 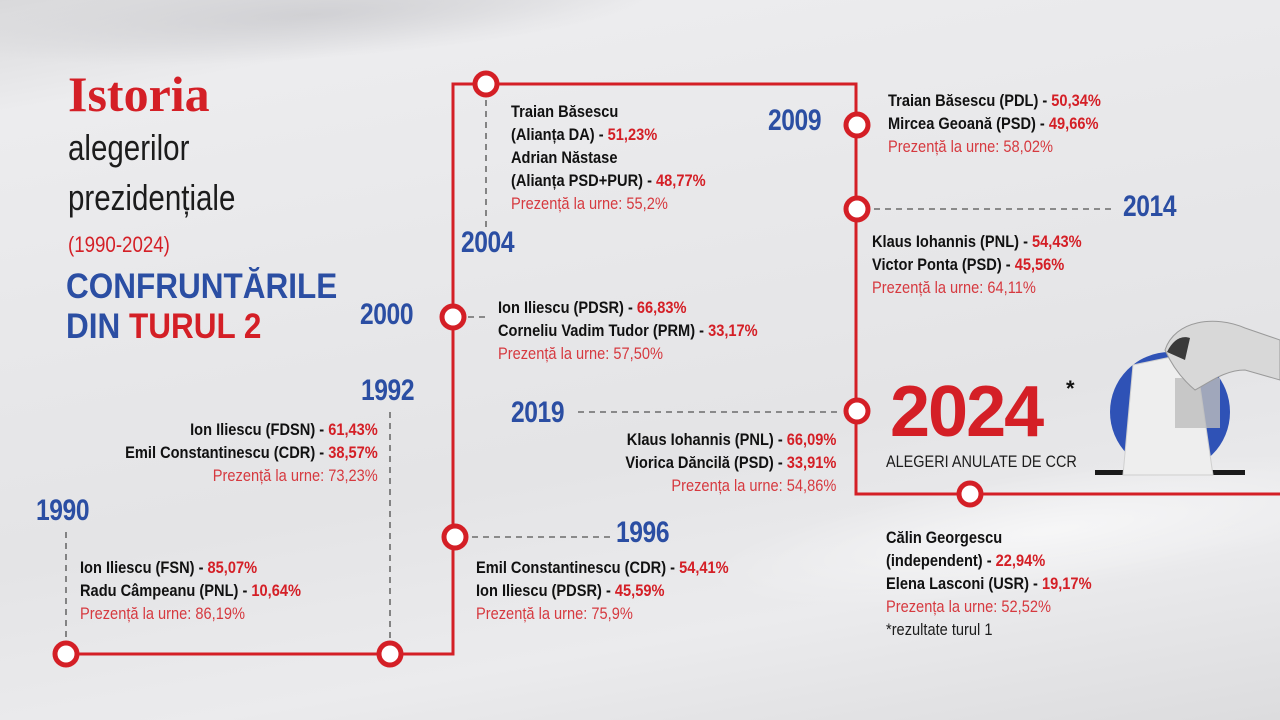 I want to click on candidate-1: Traian Băsescu (PDL) - 50,34%, so click(x=994, y=100).